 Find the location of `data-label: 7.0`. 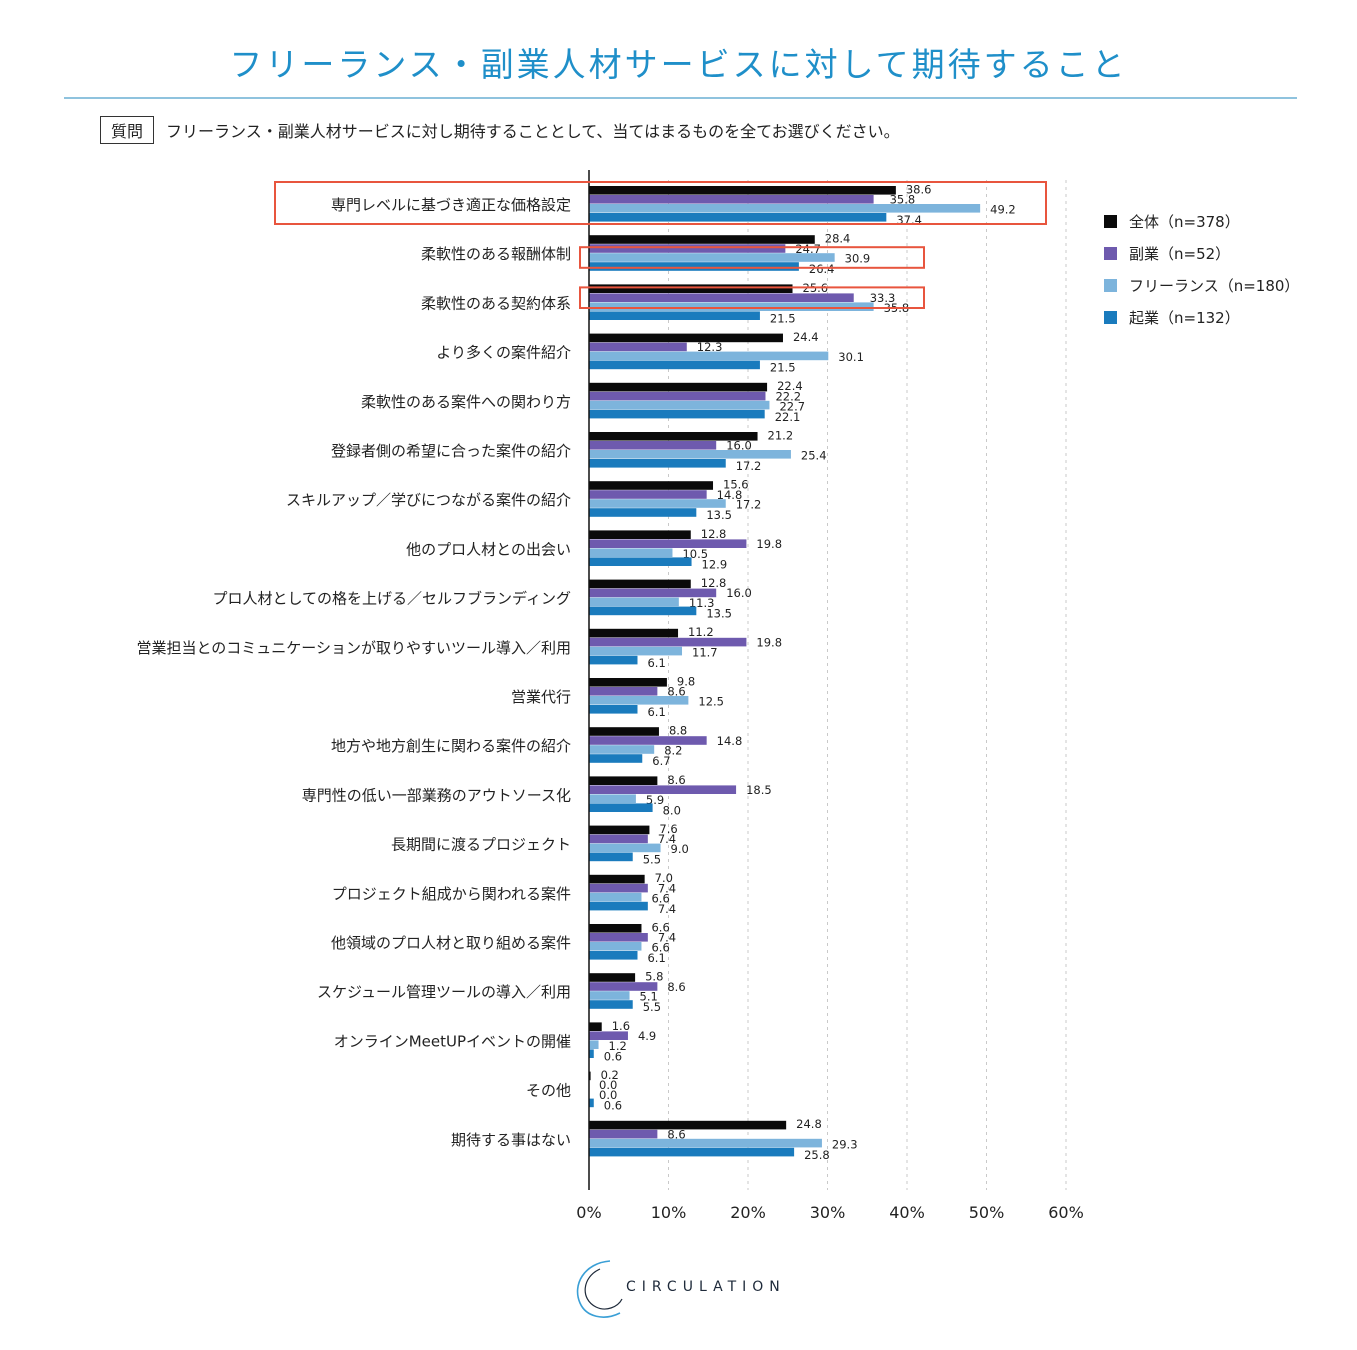

data-label: 7.0 is located at coordinates (664, 878).